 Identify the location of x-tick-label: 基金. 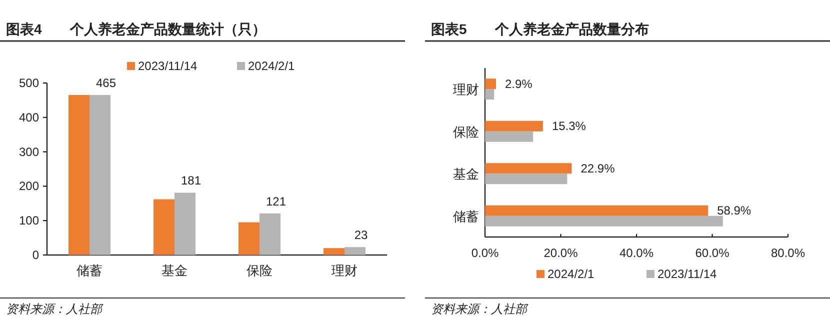
(175, 270).